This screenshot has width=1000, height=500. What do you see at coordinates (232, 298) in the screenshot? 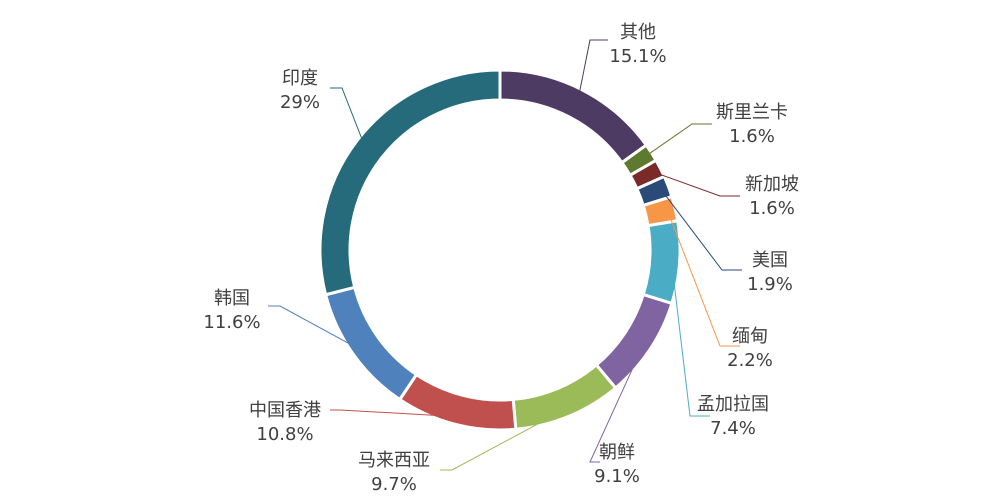
I see `slice-label-9: 韩国` at bounding box center [232, 298].